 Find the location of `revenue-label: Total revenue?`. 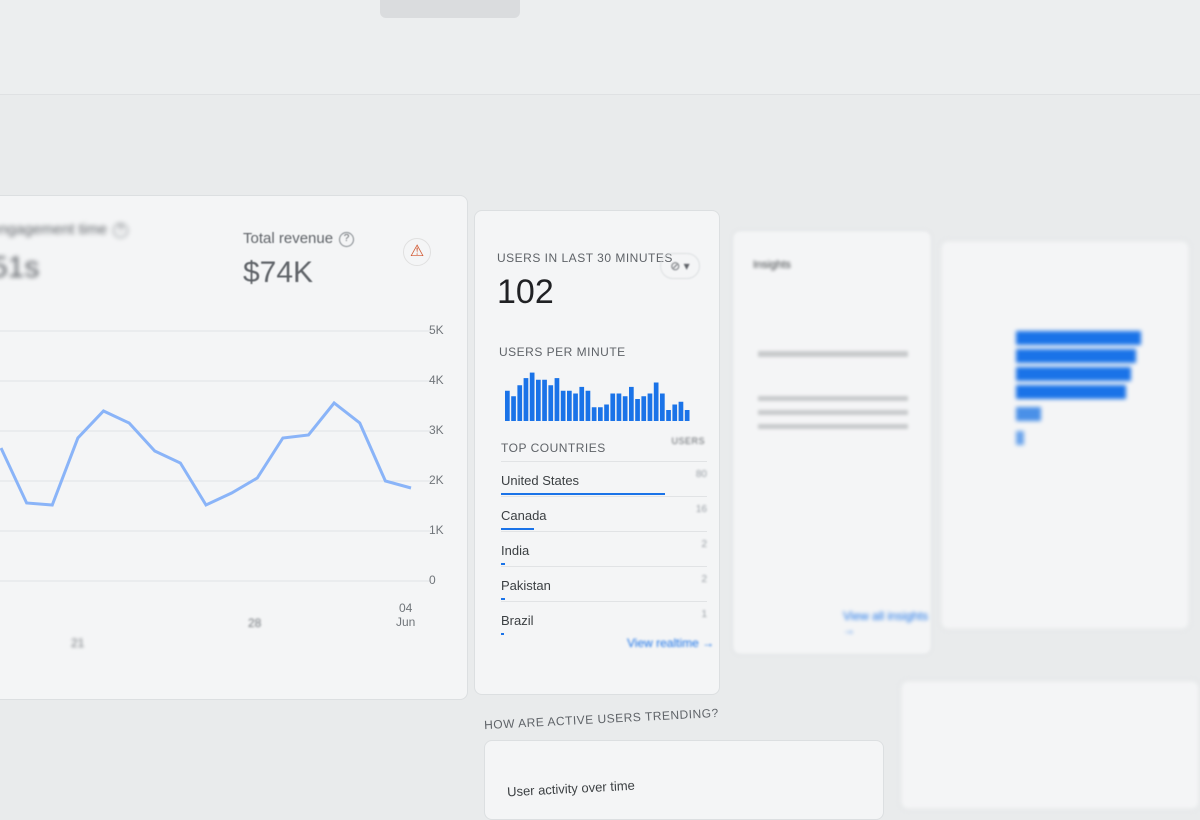

revenue-label: Total revenue? is located at coordinates (299, 238).